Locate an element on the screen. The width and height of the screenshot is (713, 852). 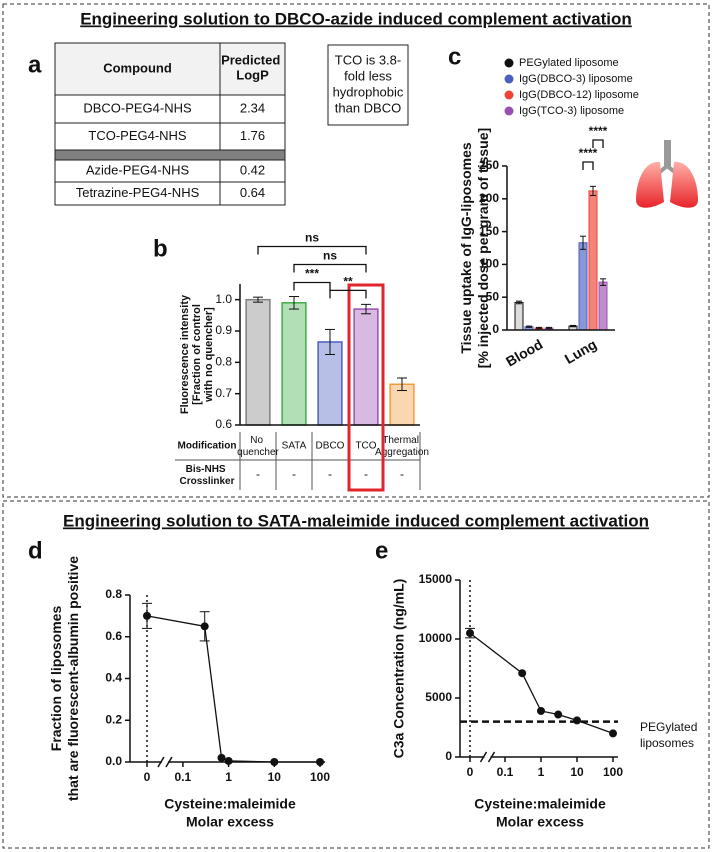
y-tick-label: 5000 is located at coordinates (438, 697).